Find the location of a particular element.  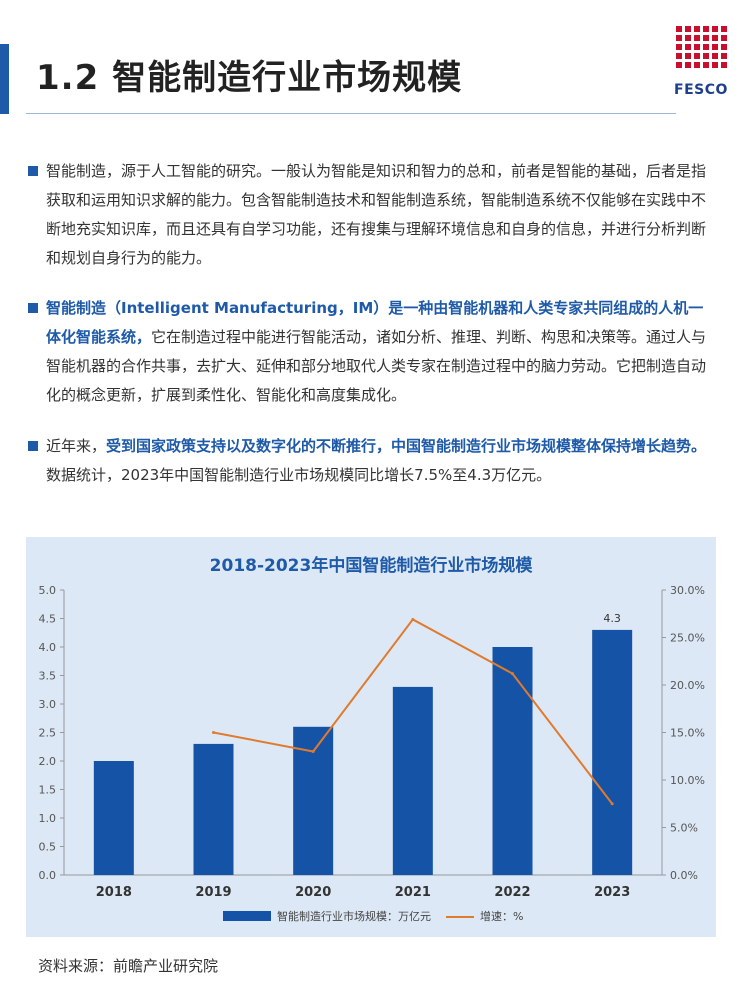

title-accent-bar is located at coordinates (4, 79).